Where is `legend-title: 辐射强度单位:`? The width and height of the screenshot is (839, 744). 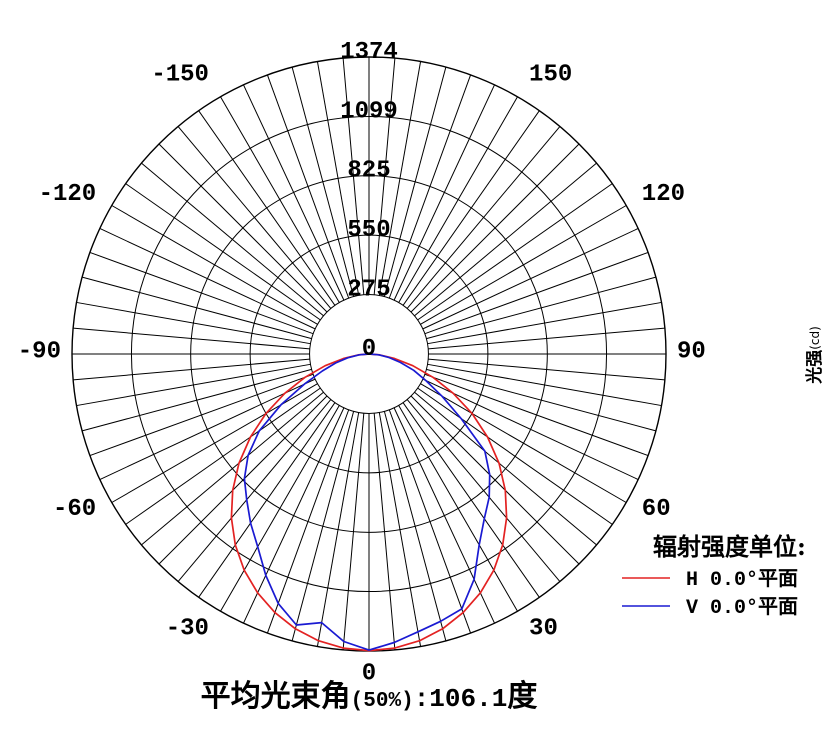
legend-title: 辐射强度单位: is located at coordinates (729, 546).